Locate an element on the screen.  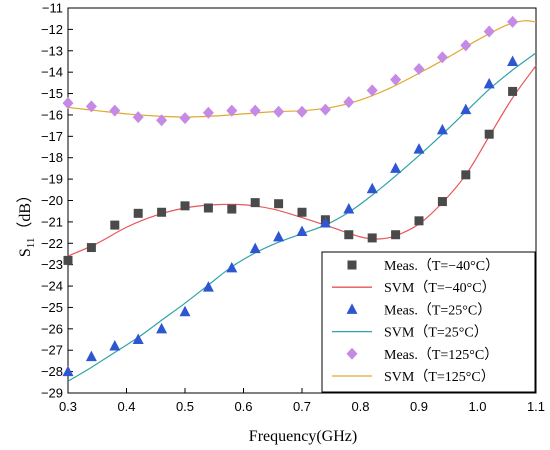
legend-entry-label: SVM（T=−40°C） is located at coordinates (440, 288).